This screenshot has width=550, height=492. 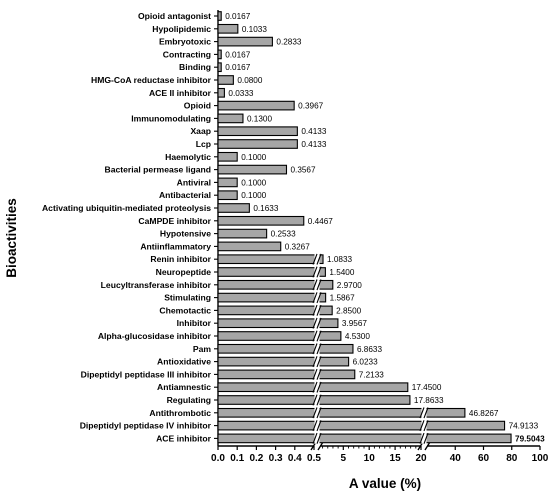 What do you see at coordinates (188, 157) in the screenshot?
I see `category-label: Haemolytic` at bounding box center [188, 157].